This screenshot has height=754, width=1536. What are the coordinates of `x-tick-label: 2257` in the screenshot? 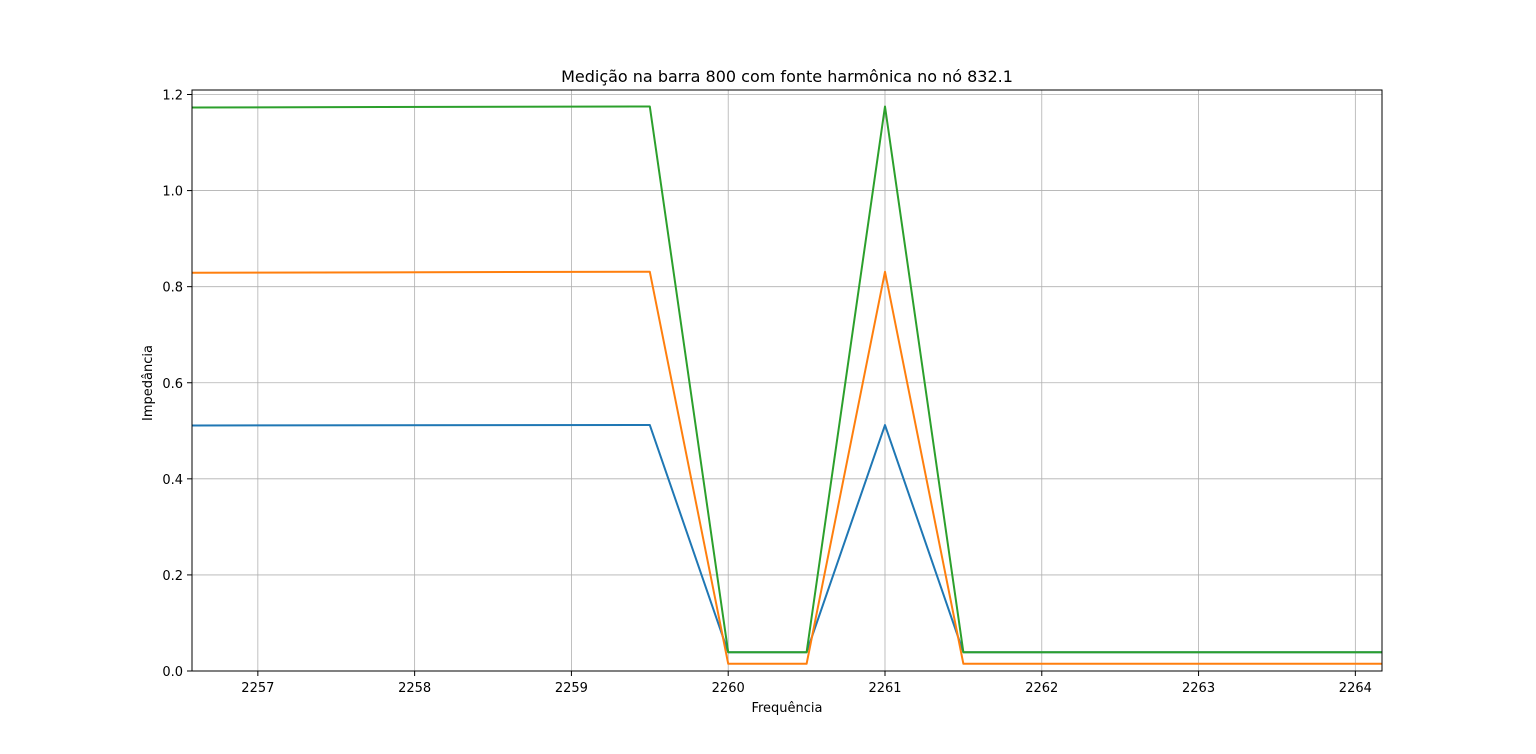 It's located at (257, 688).